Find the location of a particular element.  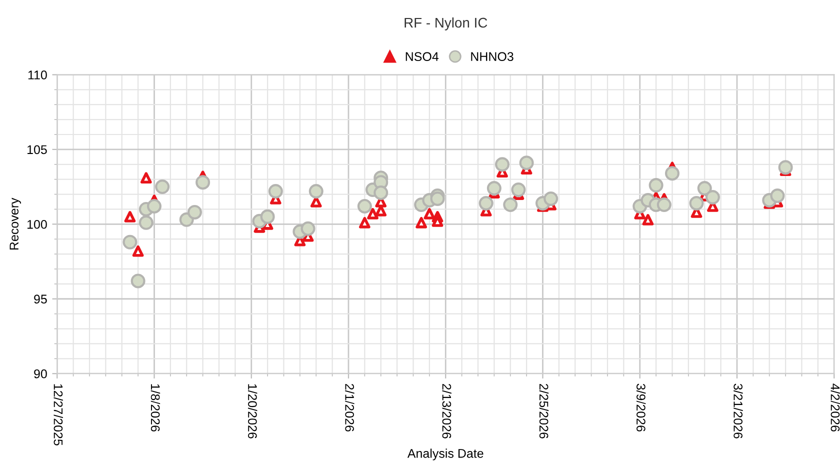

y-tick-label: 110 is located at coordinates (37, 75).